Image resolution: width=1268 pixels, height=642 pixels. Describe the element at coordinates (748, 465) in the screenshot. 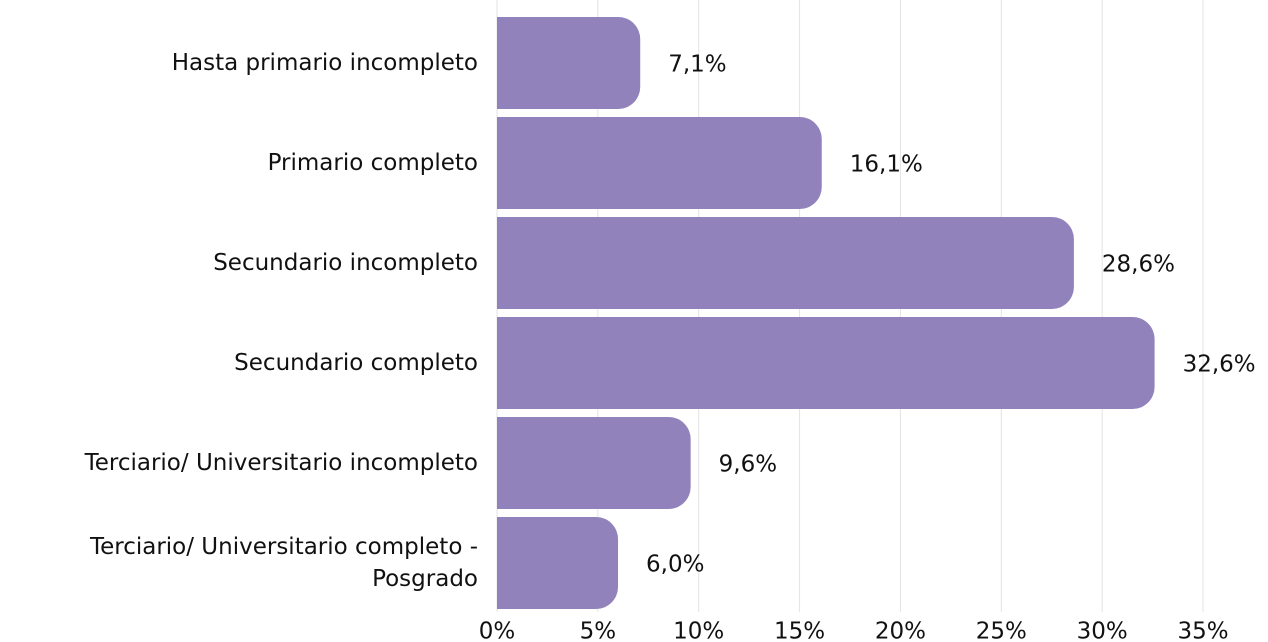

I see `value-label: 9,6%` at that location.